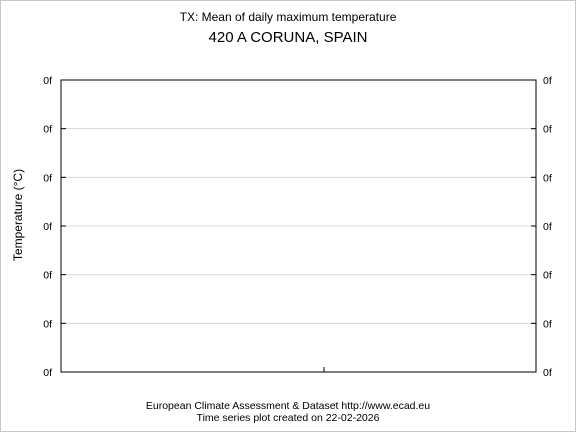  What do you see at coordinates (18, 215) in the screenshot?
I see `y-axis-label: Temperature (°C)` at bounding box center [18, 215].